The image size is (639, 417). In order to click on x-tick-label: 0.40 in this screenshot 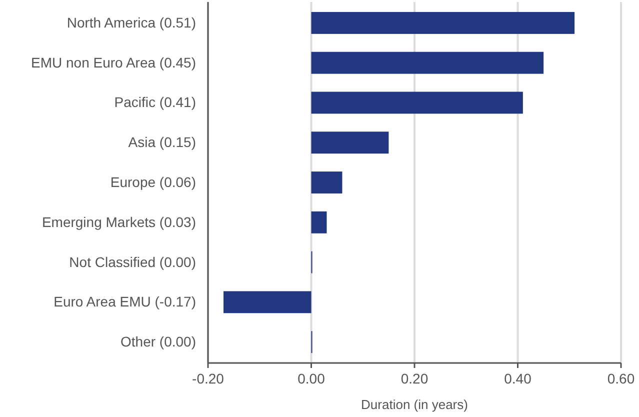, I will do `click(518, 378)`.